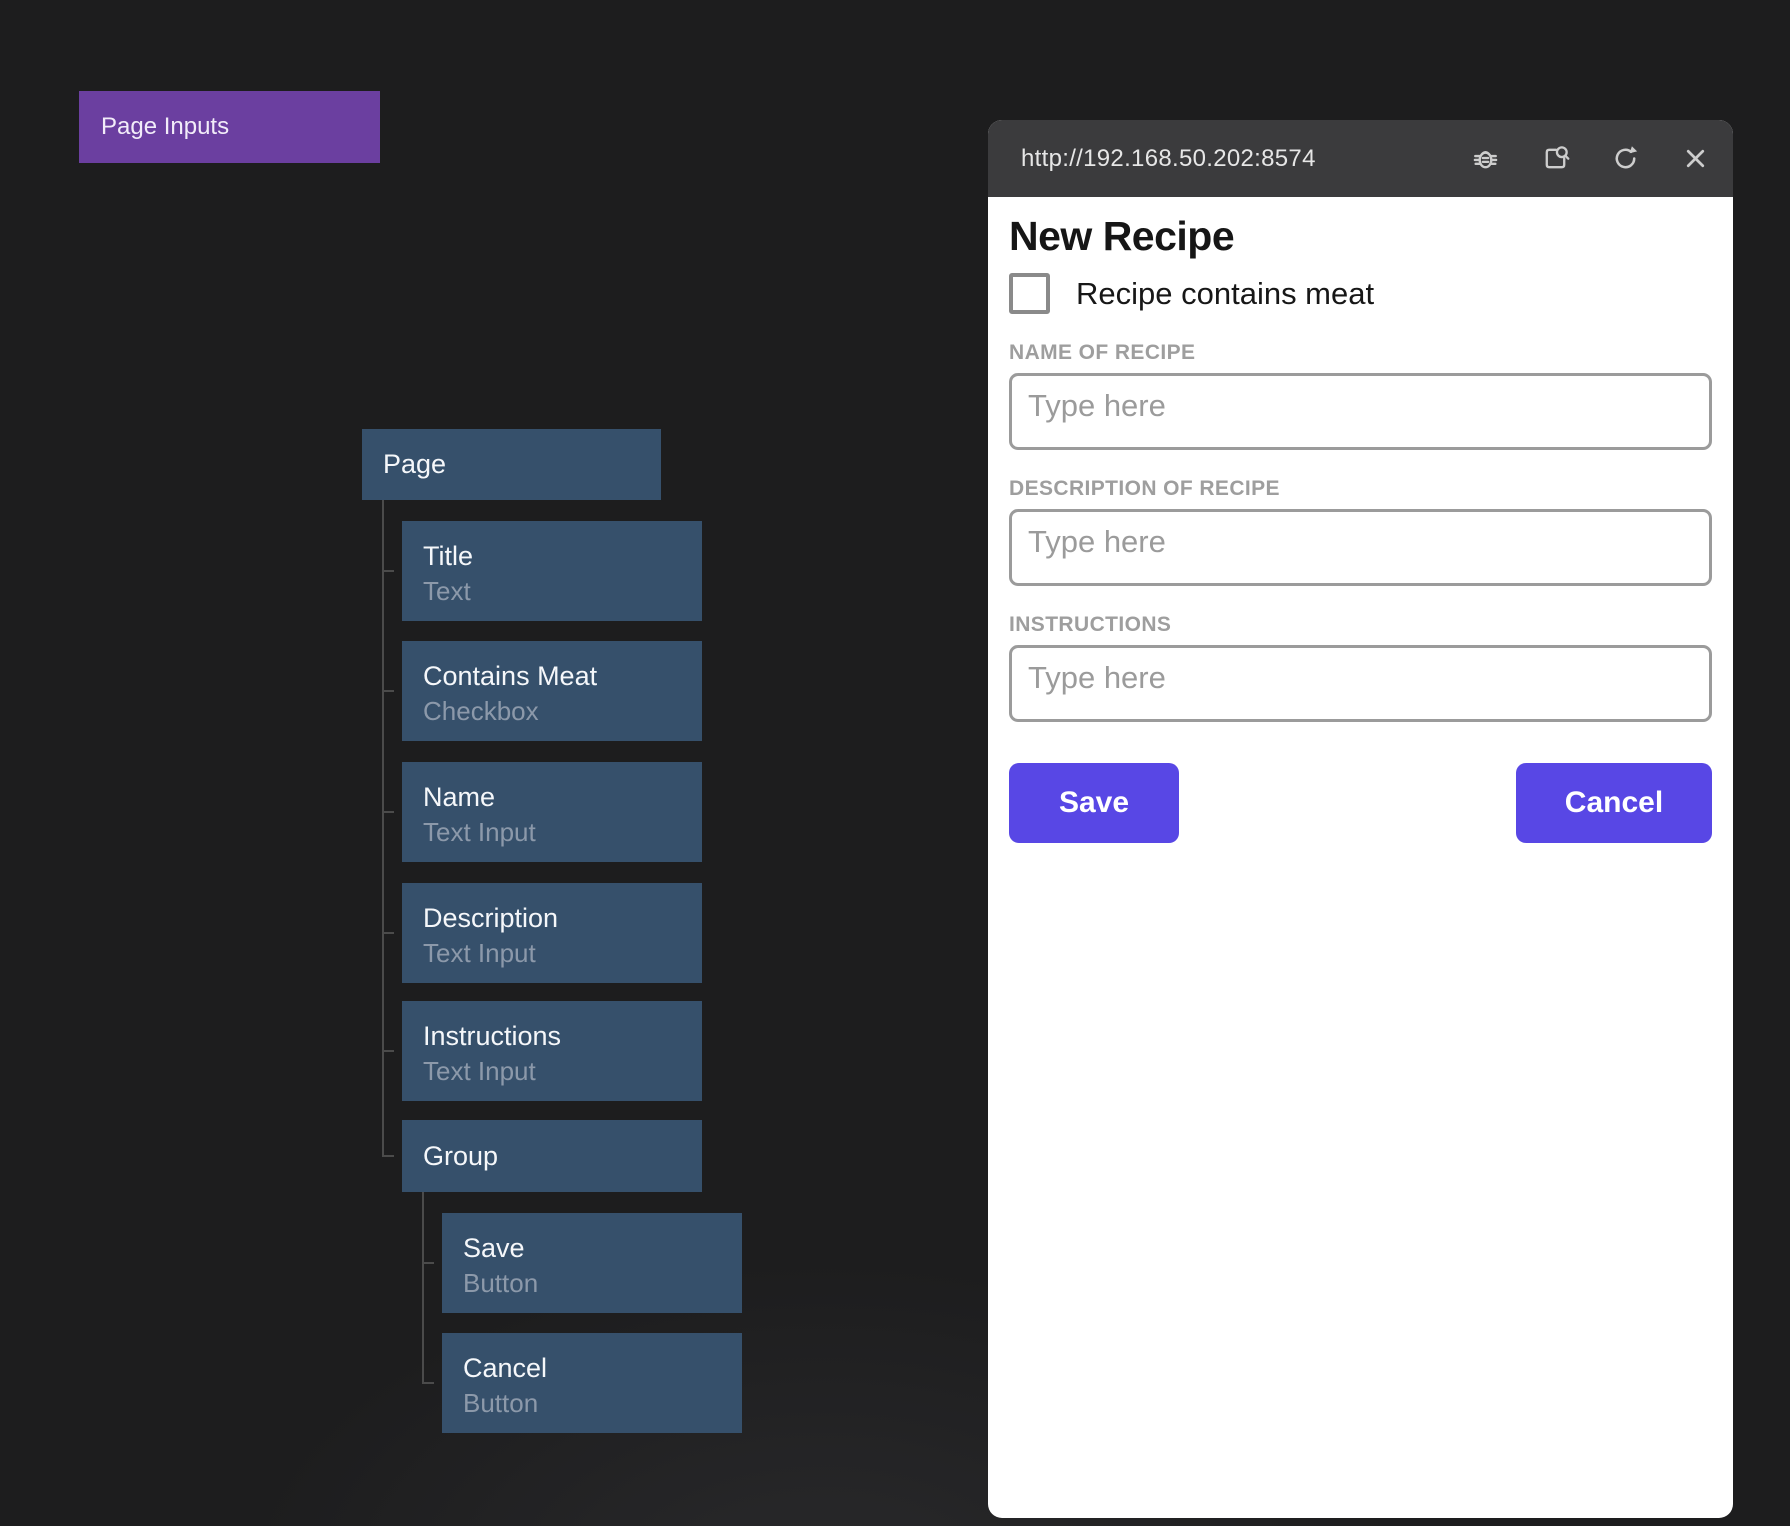 This screenshot has height=1526, width=1790. I want to click on tree-node-save: Save Button, so click(592, 1263).